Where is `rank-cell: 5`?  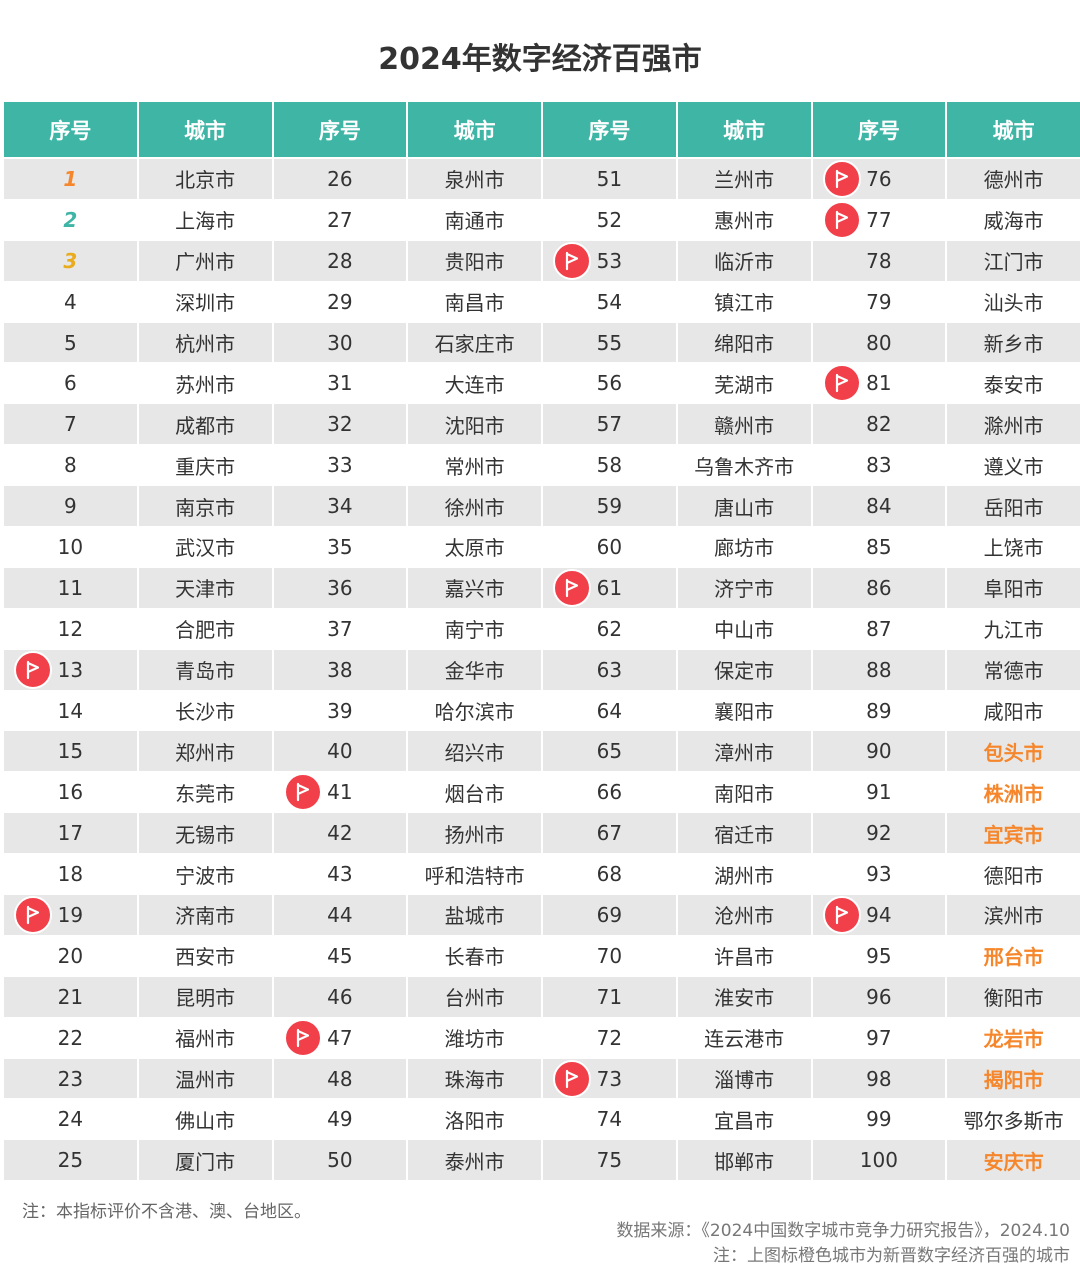
rank-cell: 5 is located at coordinates (70, 343).